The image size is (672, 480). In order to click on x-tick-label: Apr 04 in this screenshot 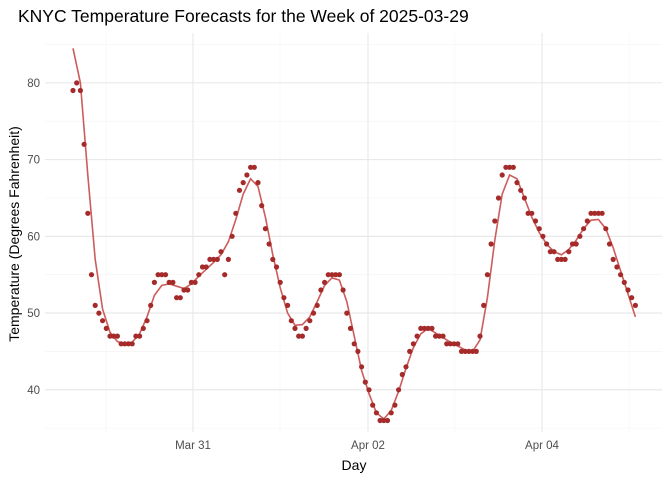, I will do `click(542, 446)`.